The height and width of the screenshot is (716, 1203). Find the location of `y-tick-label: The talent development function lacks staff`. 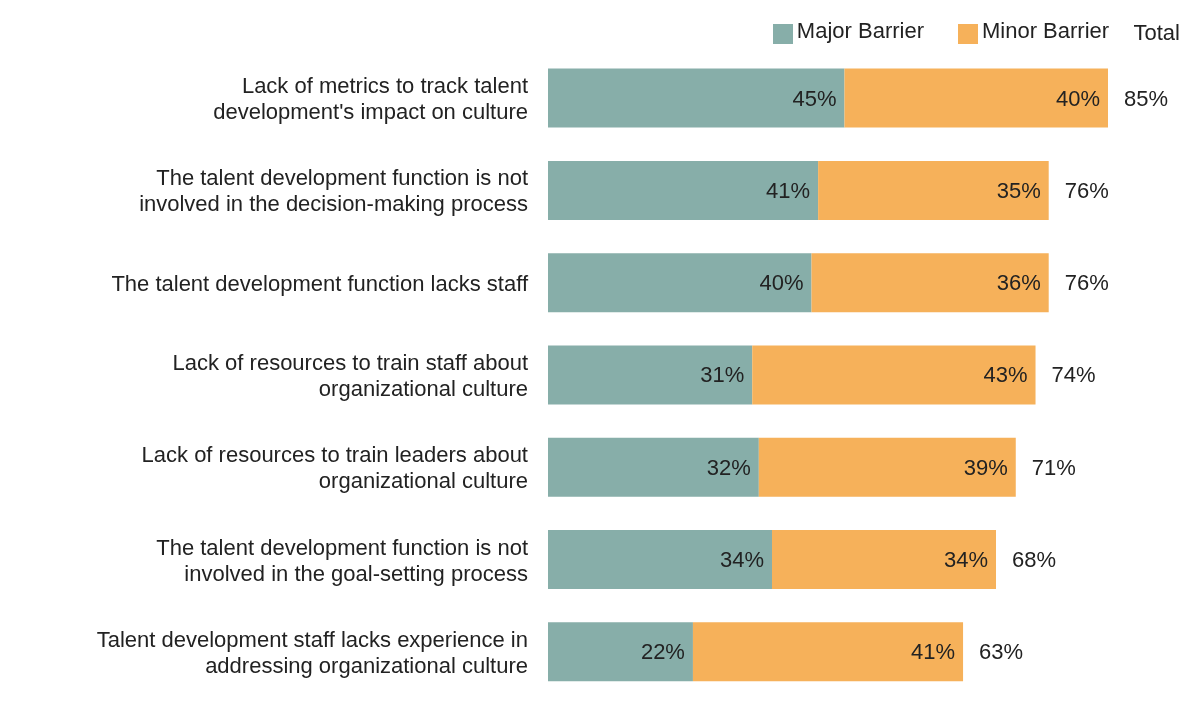

y-tick-label: The talent development function lacks staff is located at coordinates (320, 283).